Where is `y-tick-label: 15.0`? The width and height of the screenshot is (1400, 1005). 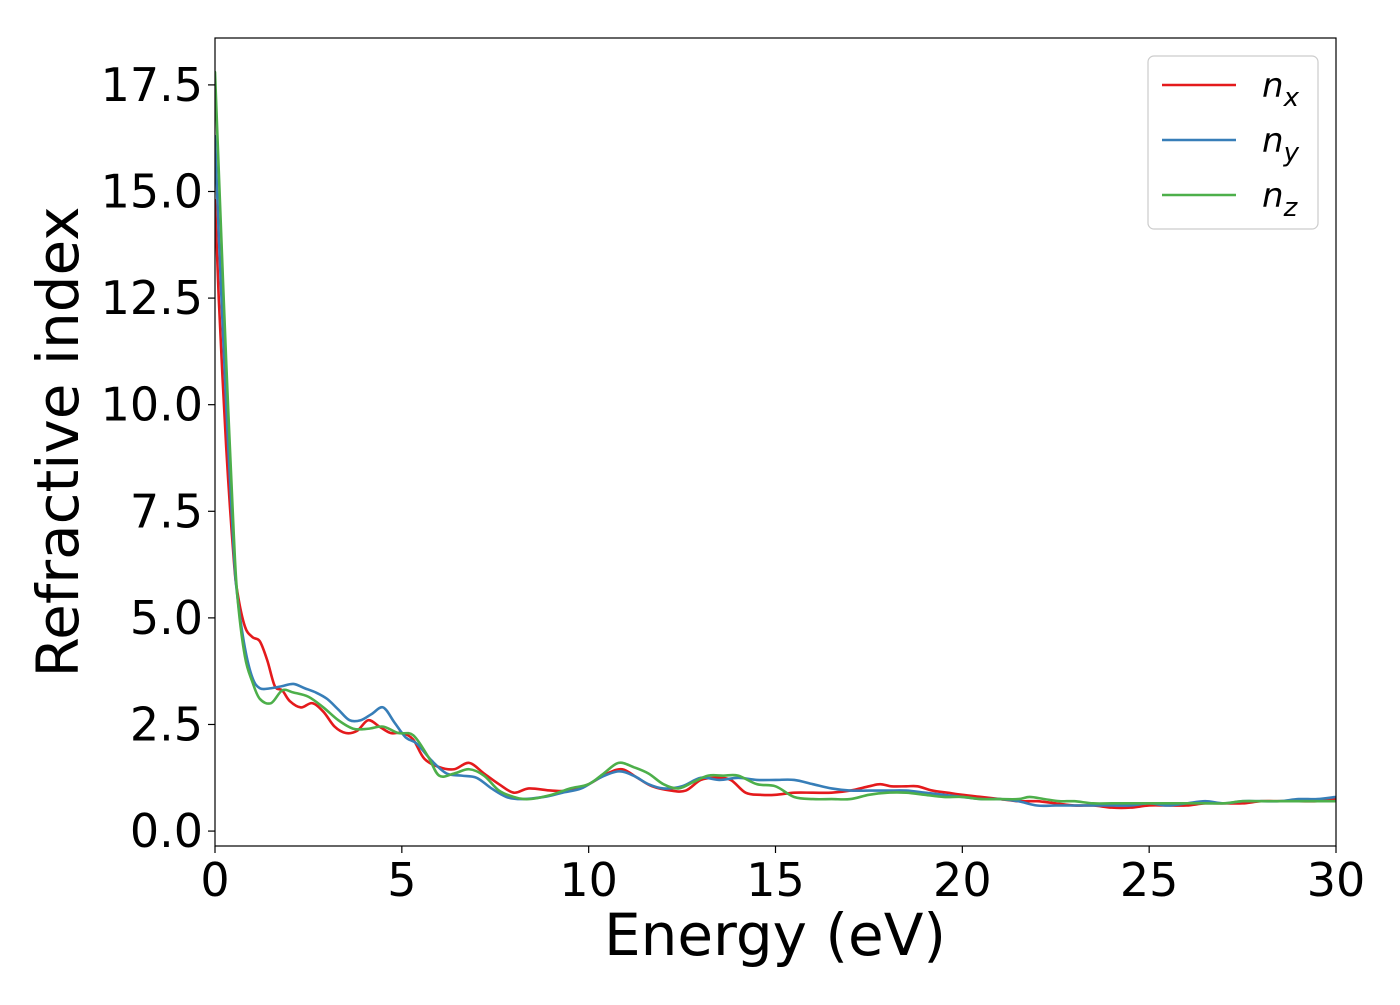 y-tick-label: 15.0 is located at coordinates (152, 191).